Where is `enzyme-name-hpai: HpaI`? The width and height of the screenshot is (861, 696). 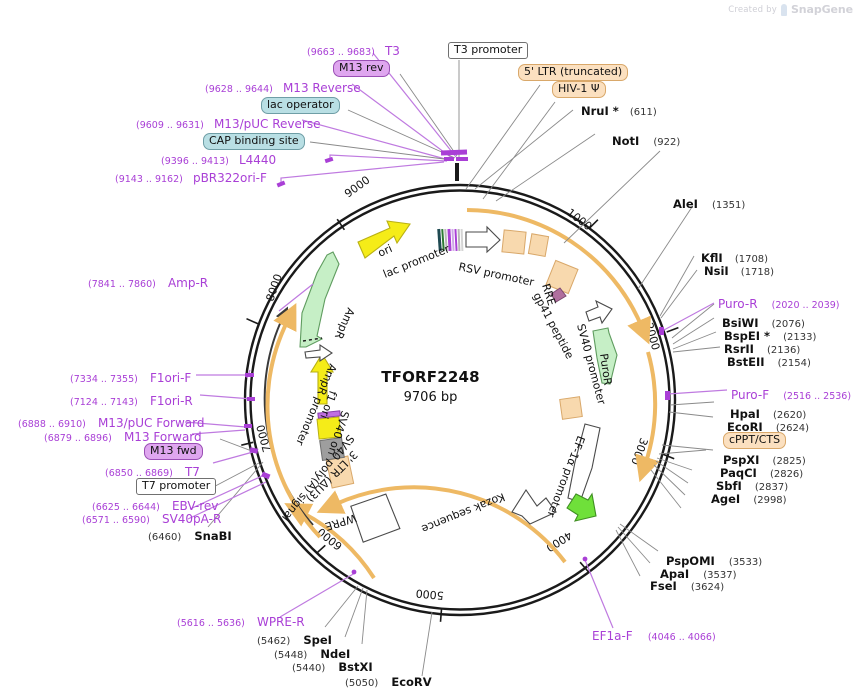
enzyme-name-hpai: HpaI is located at coordinates (745, 414).